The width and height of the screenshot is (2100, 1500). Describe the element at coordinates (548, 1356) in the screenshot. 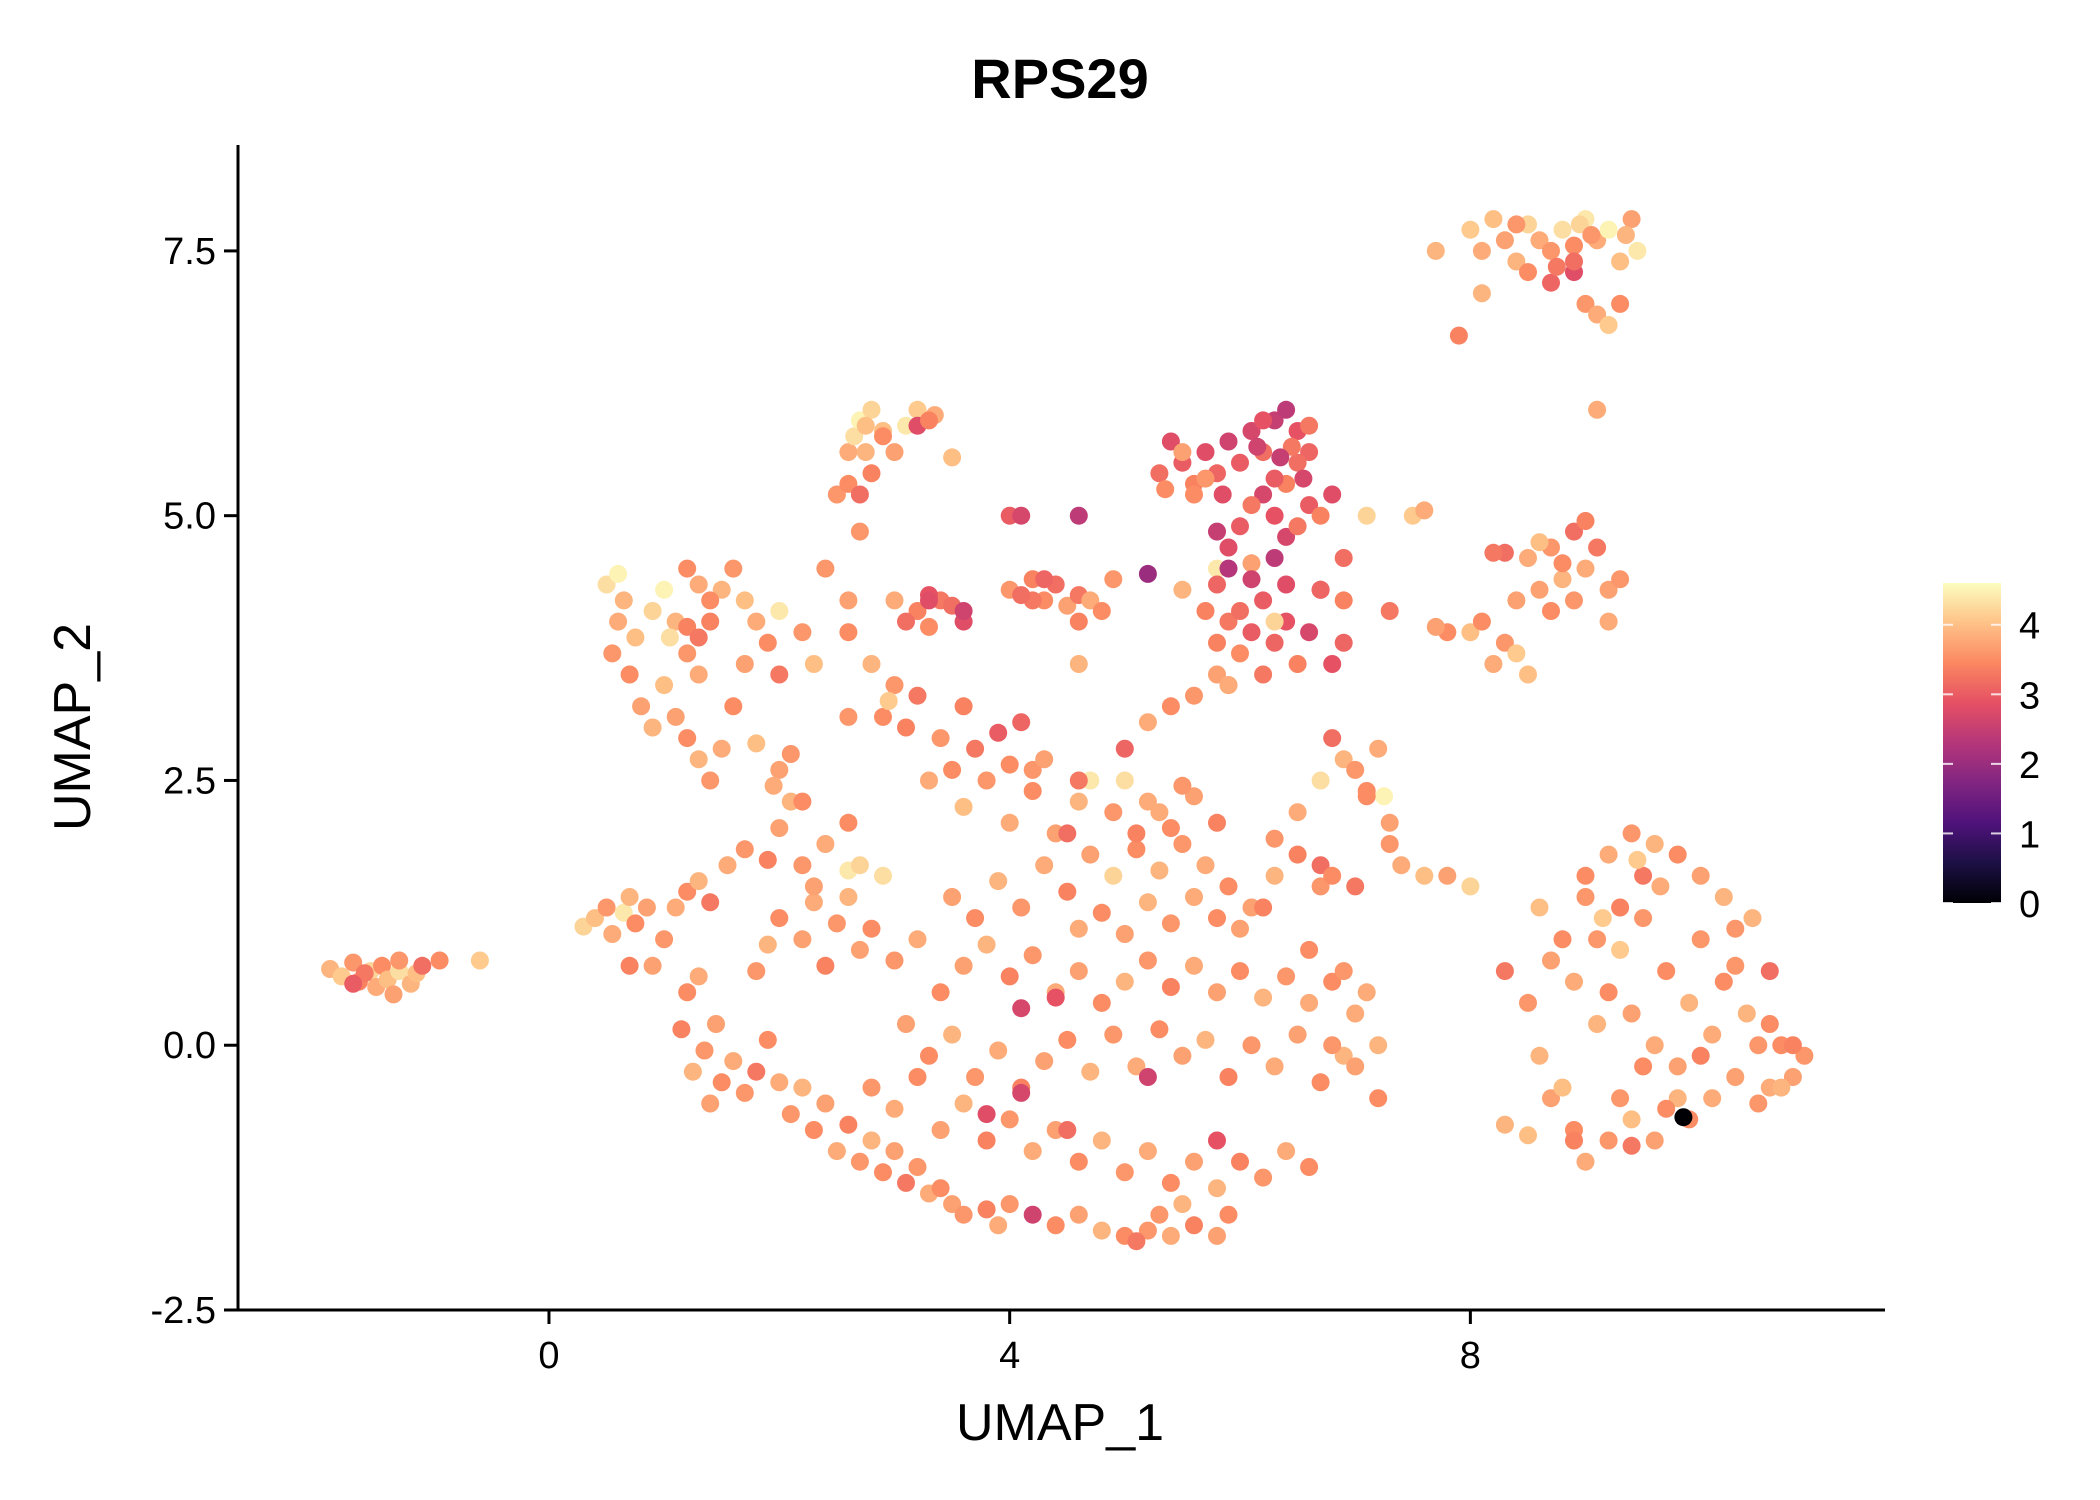

I see `x-tick-label: 0` at that location.